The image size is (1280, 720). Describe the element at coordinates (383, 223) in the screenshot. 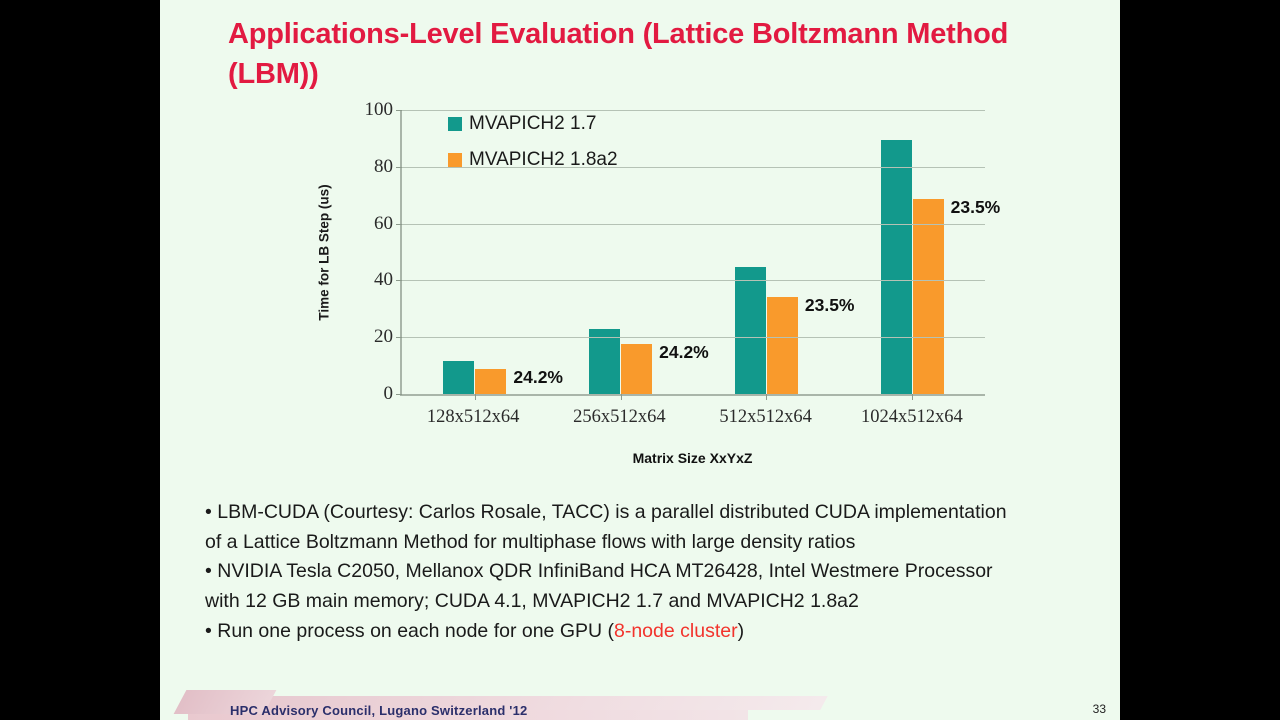

I see `y-axis-tick-label: 60` at that location.